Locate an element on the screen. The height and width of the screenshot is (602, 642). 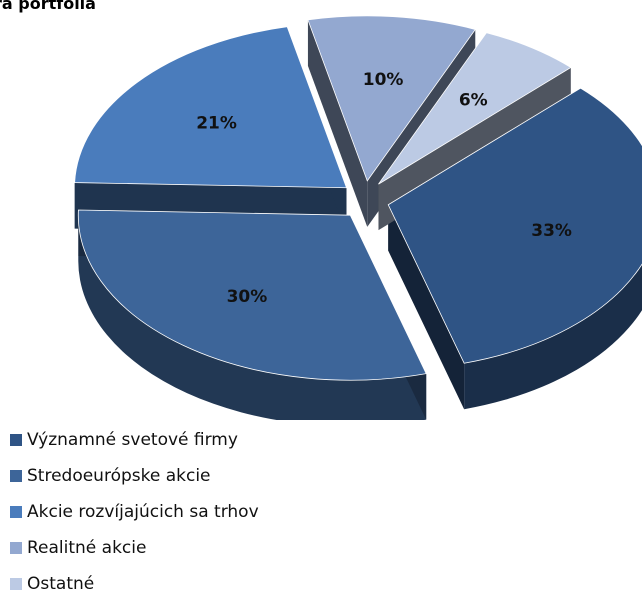
legend-item: Významné svetové firmy is located at coordinates (134, 440).